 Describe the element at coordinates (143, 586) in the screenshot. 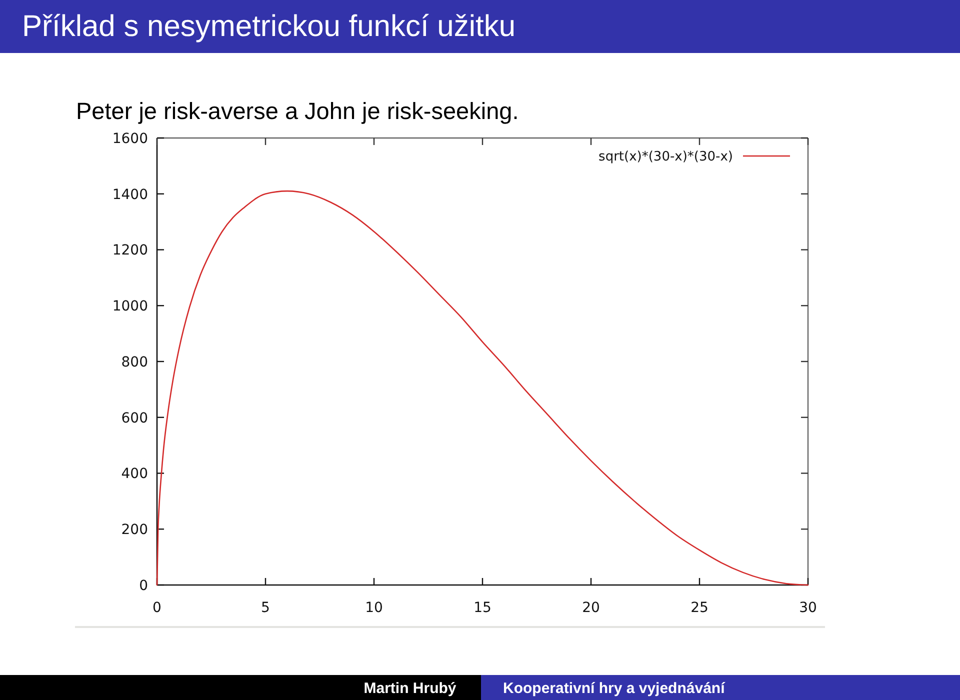

I see `y-tick-label: 0` at that location.